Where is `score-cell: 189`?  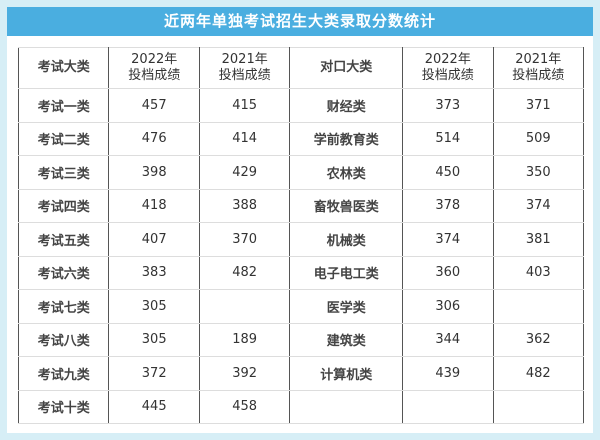
score-cell: 189 is located at coordinates (244, 339).